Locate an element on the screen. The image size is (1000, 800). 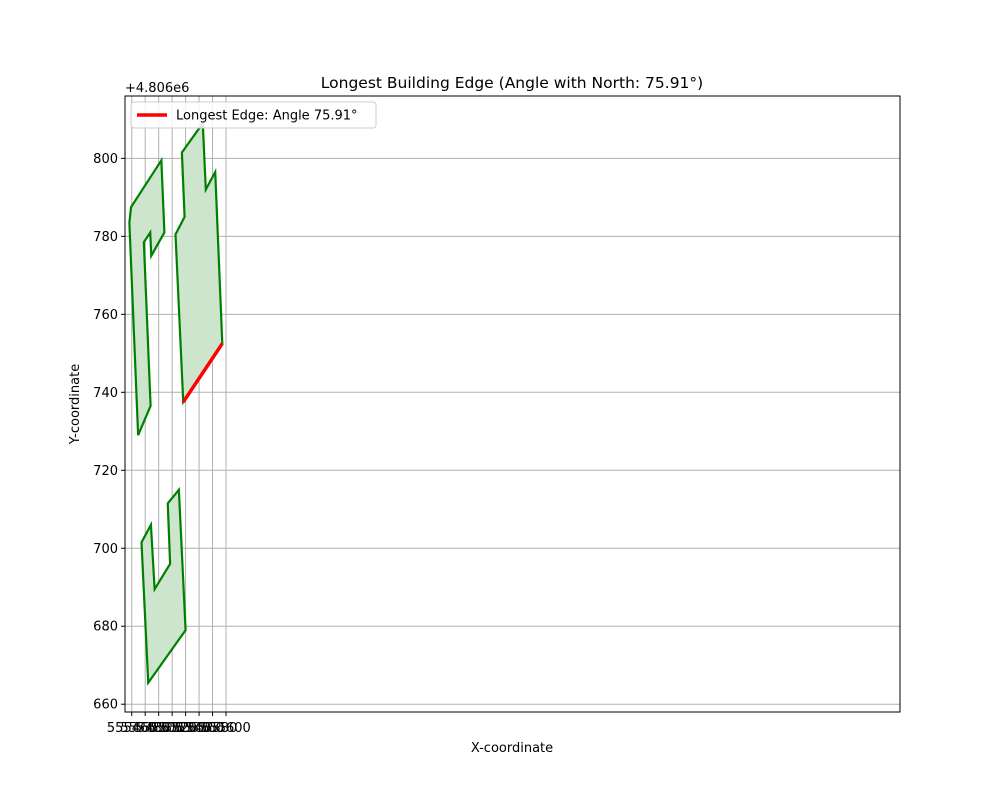
x-tick-label: 555500 is located at coordinates (159, 728).